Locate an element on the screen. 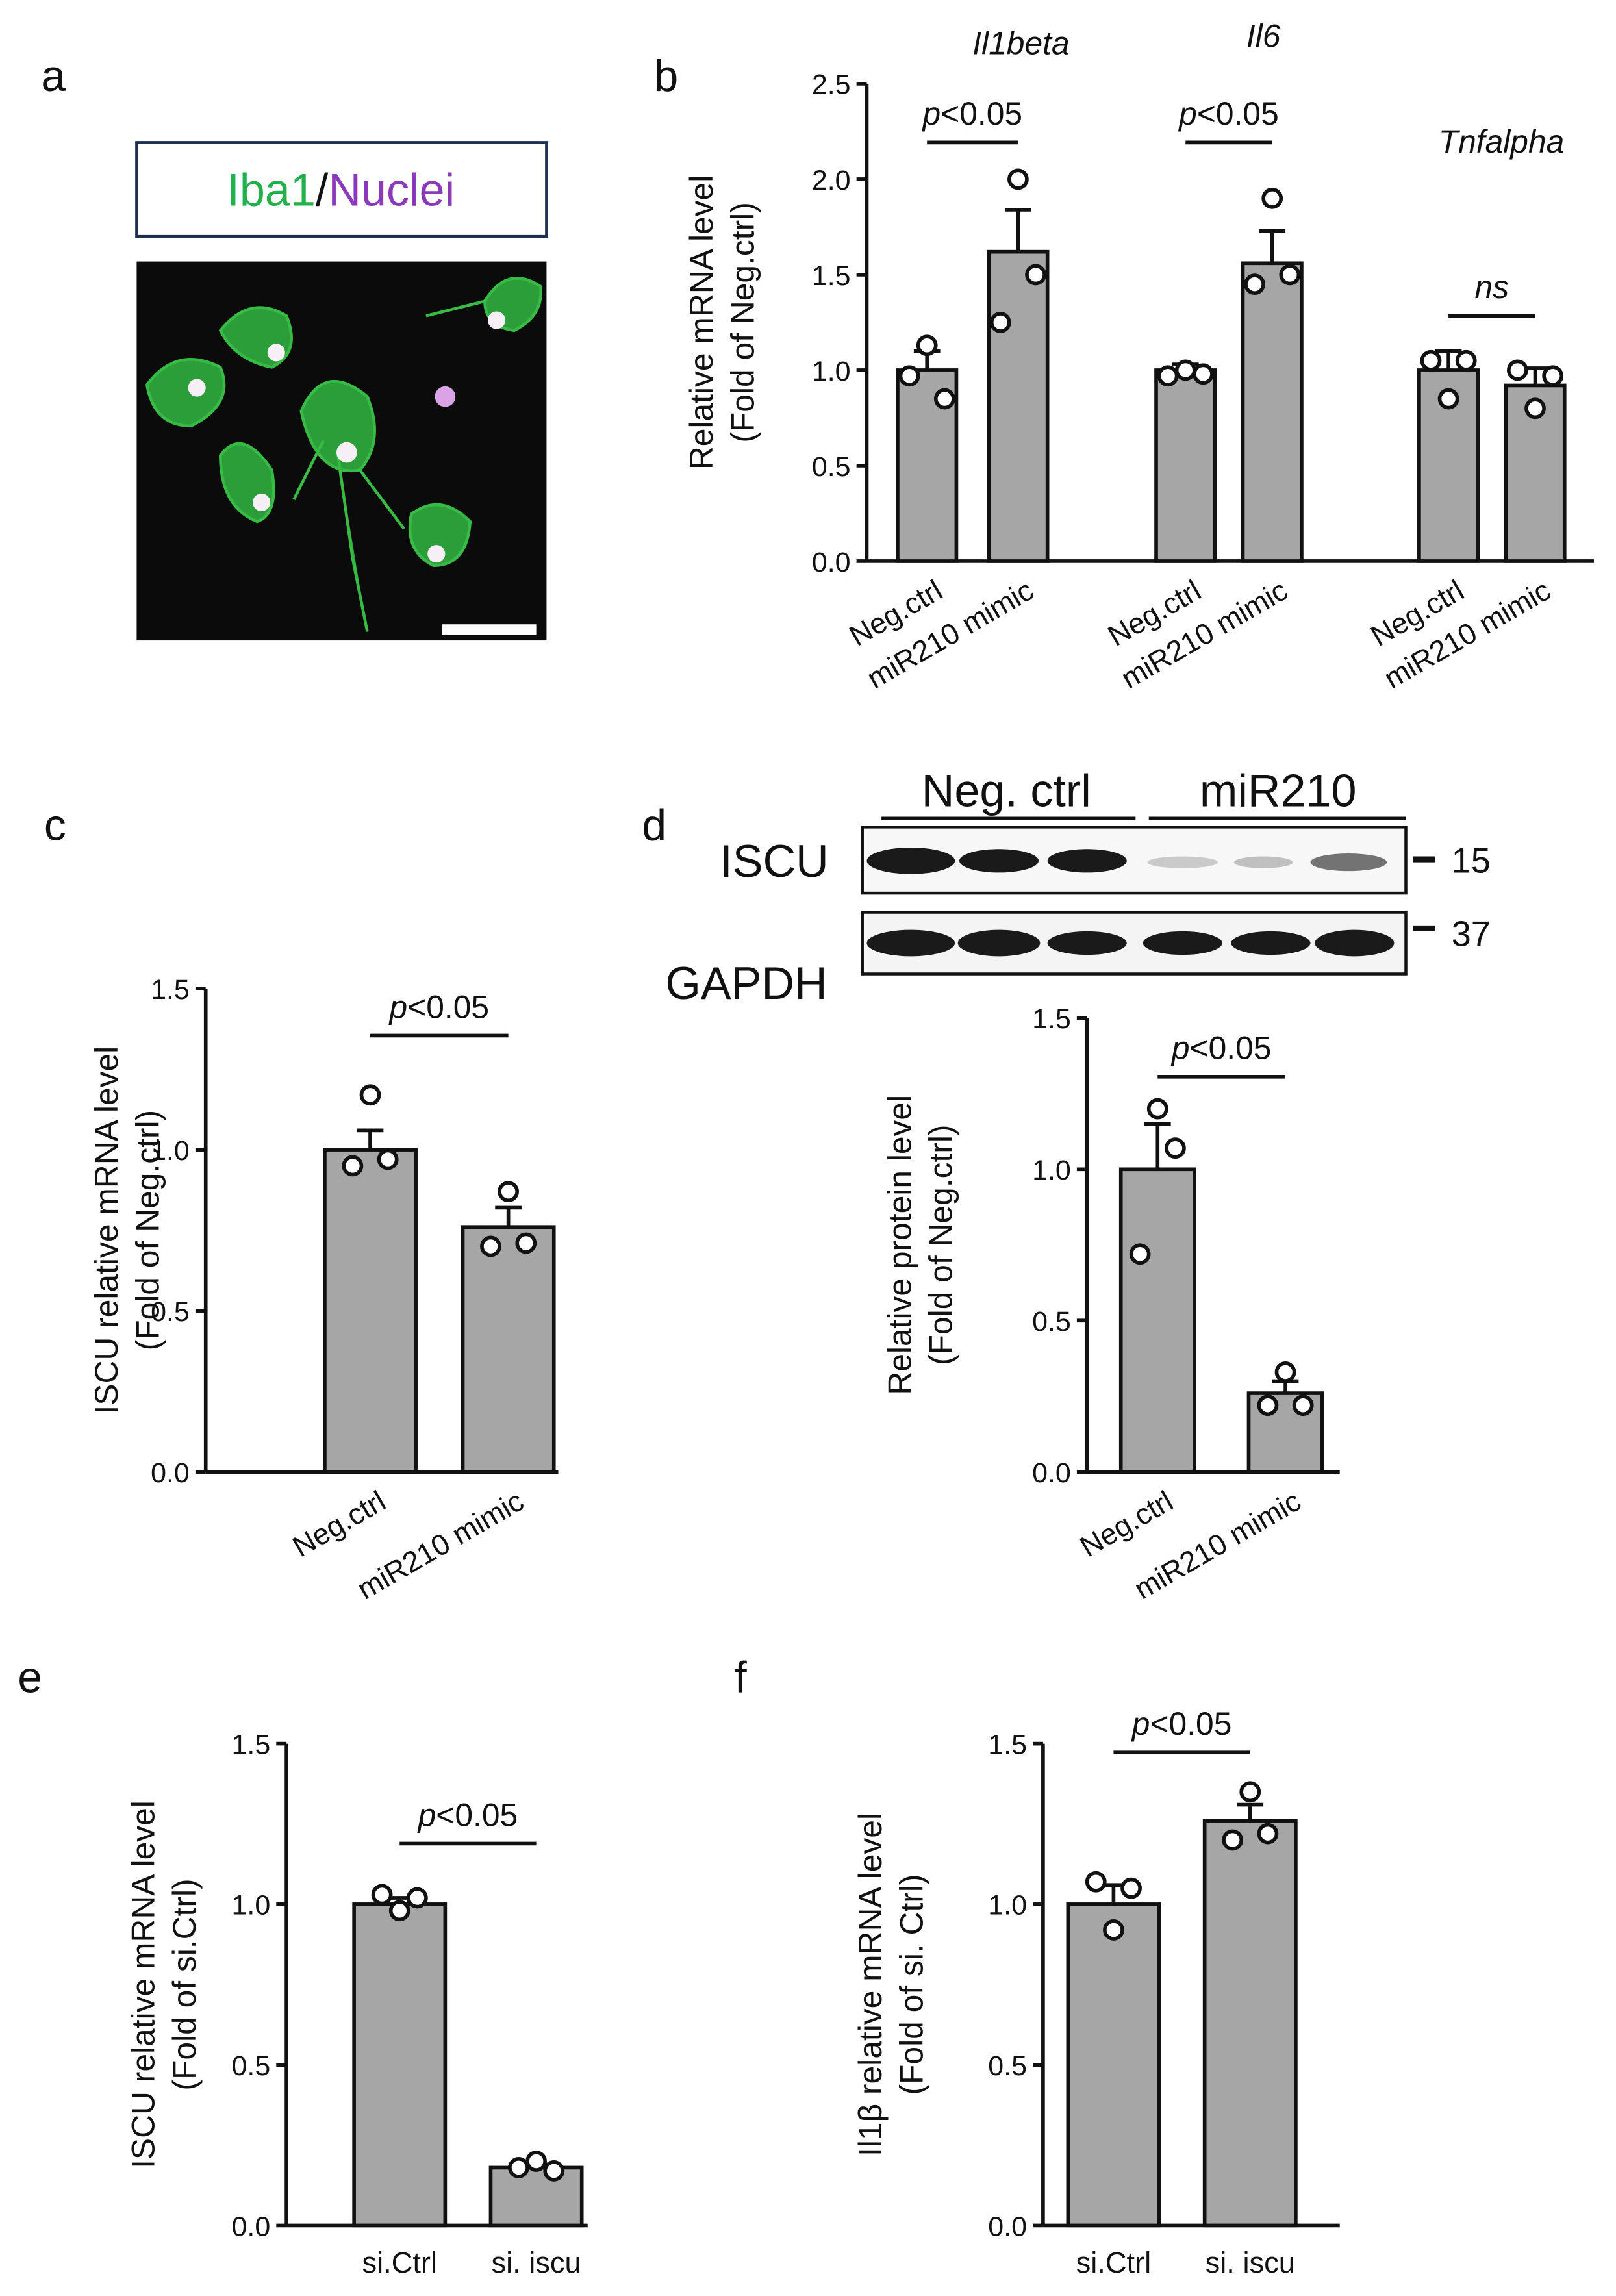 The height and width of the screenshot is (2296, 1616). significance-label: ns is located at coordinates (1492, 287).